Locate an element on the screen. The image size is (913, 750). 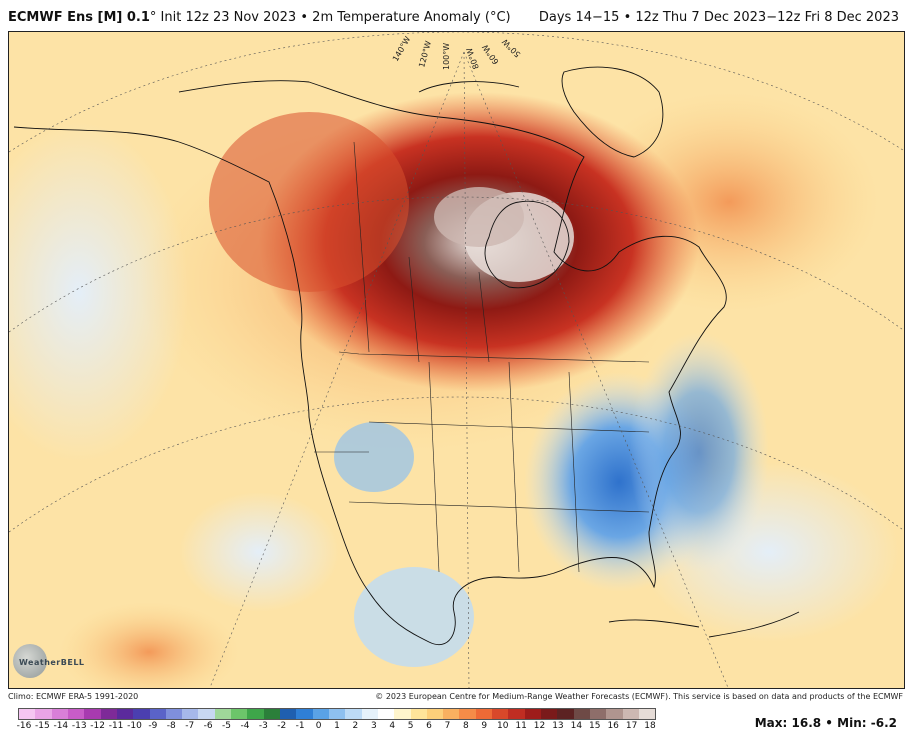
colorbar-tick-label: 2 is located at coordinates (355, 726).